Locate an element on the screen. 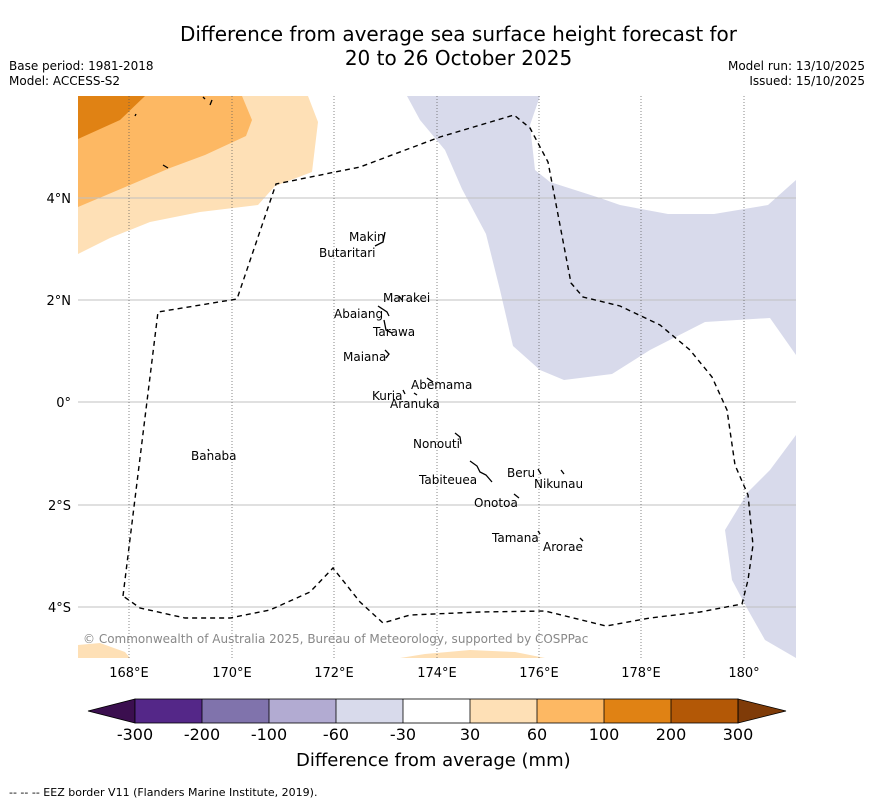  colorbar-seg-n100-n60 is located at coordinates (302, 711).